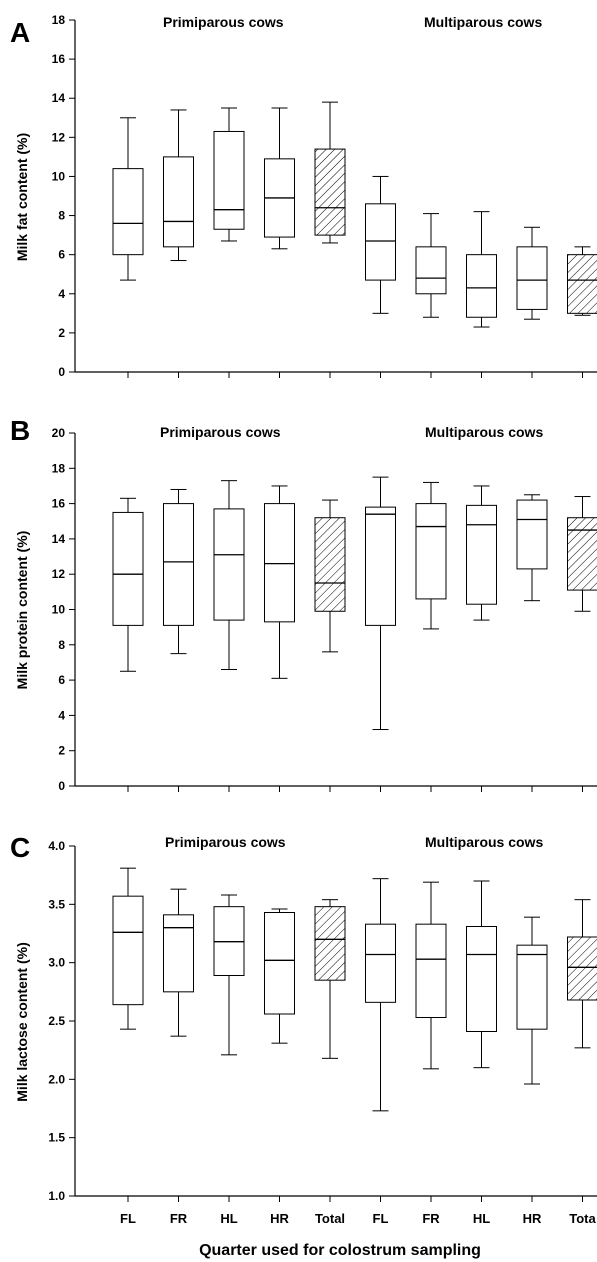 This screenshot has height=1262, width=597. I want to click on y-axis-label: Milk protein content (%), so click(22, 610).